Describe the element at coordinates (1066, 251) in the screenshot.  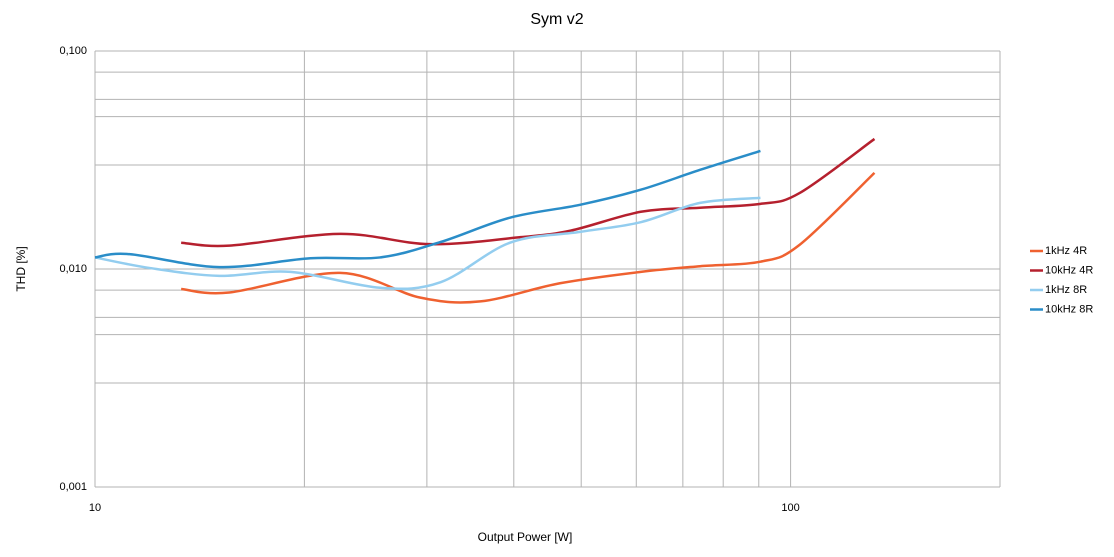
I see `legend-label: 1kHz 4R` at that location.